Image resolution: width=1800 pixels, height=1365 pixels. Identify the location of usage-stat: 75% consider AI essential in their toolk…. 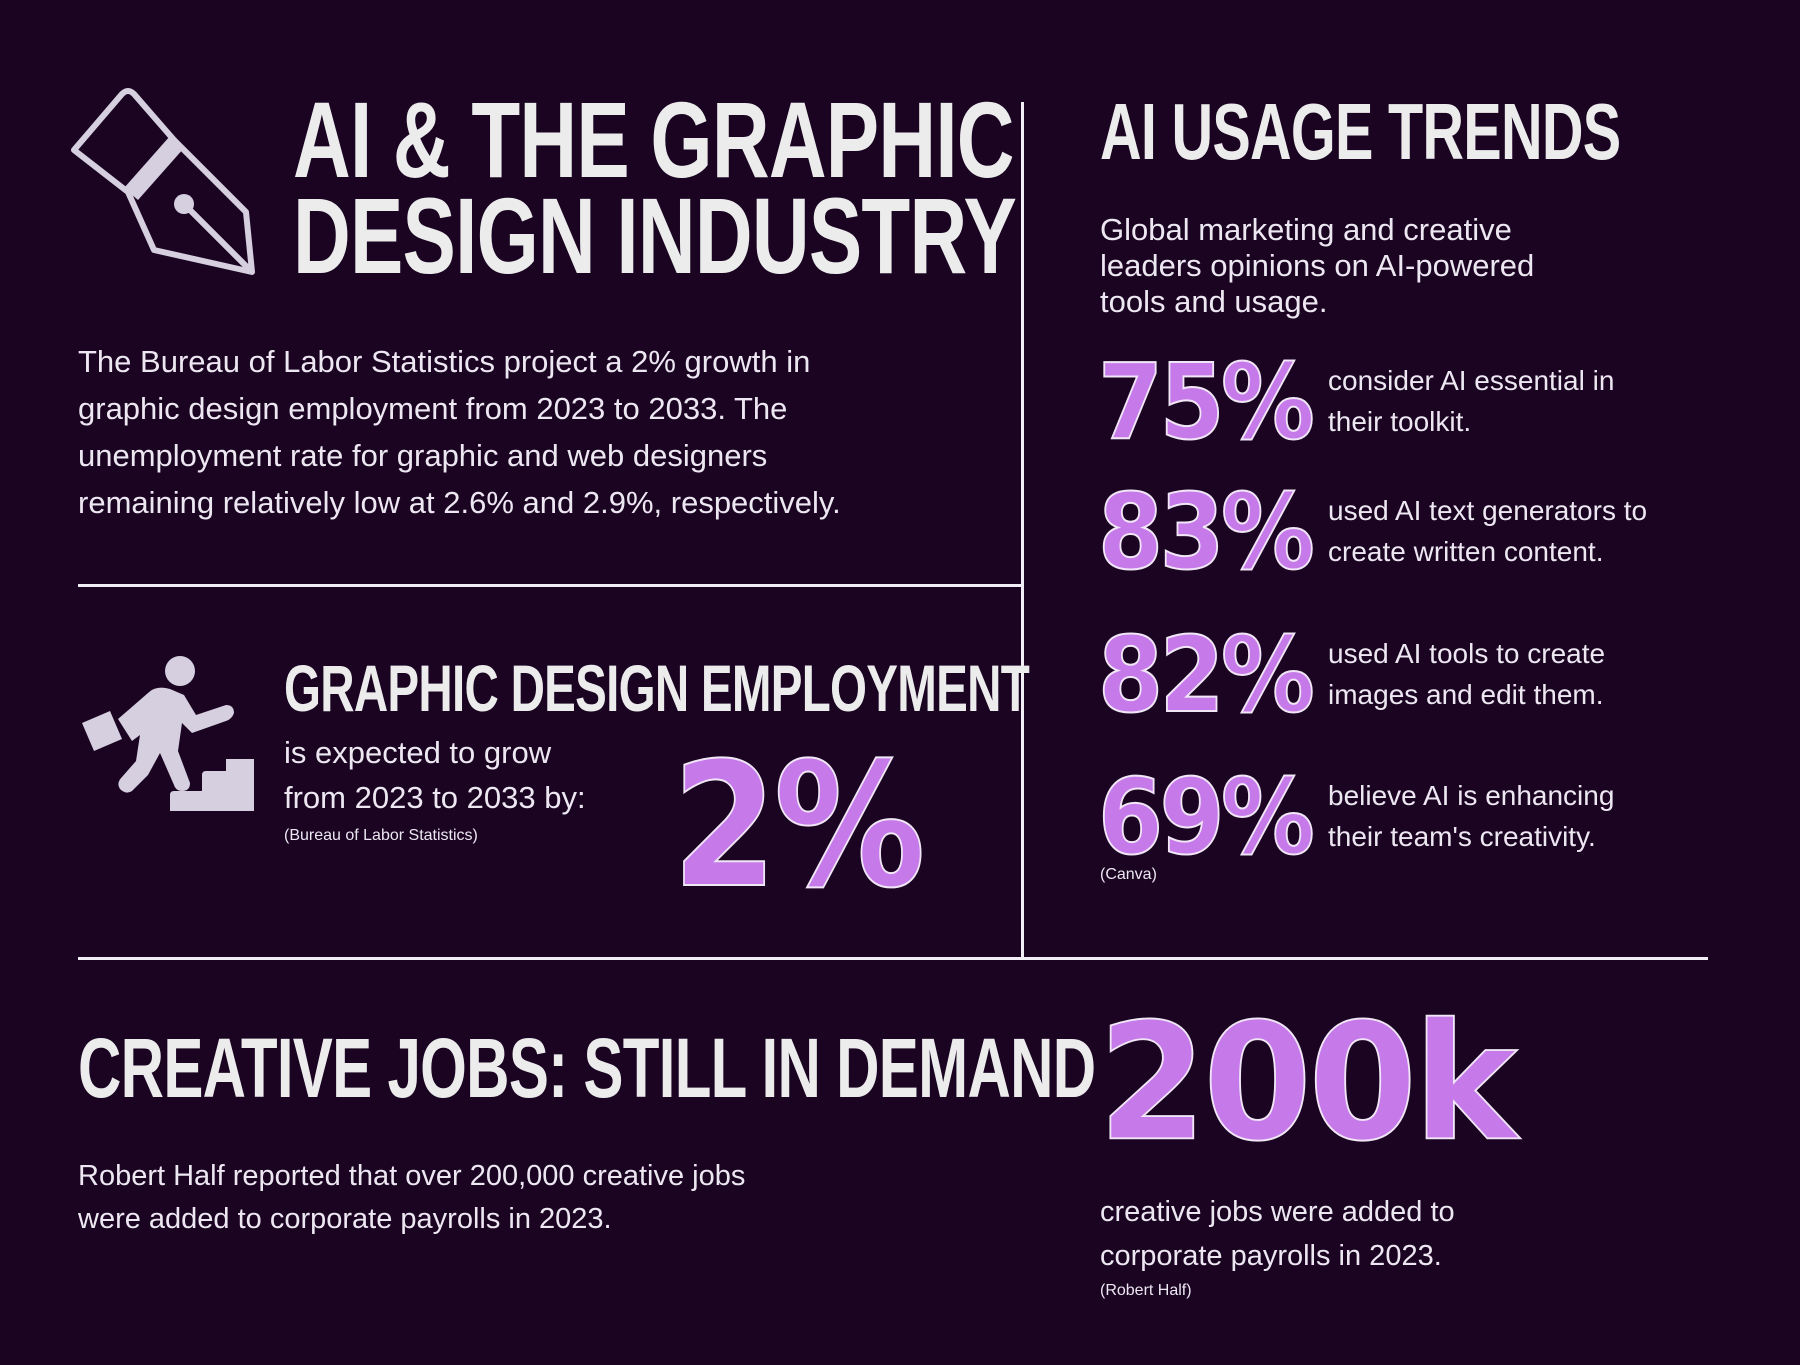
(1355, 402).